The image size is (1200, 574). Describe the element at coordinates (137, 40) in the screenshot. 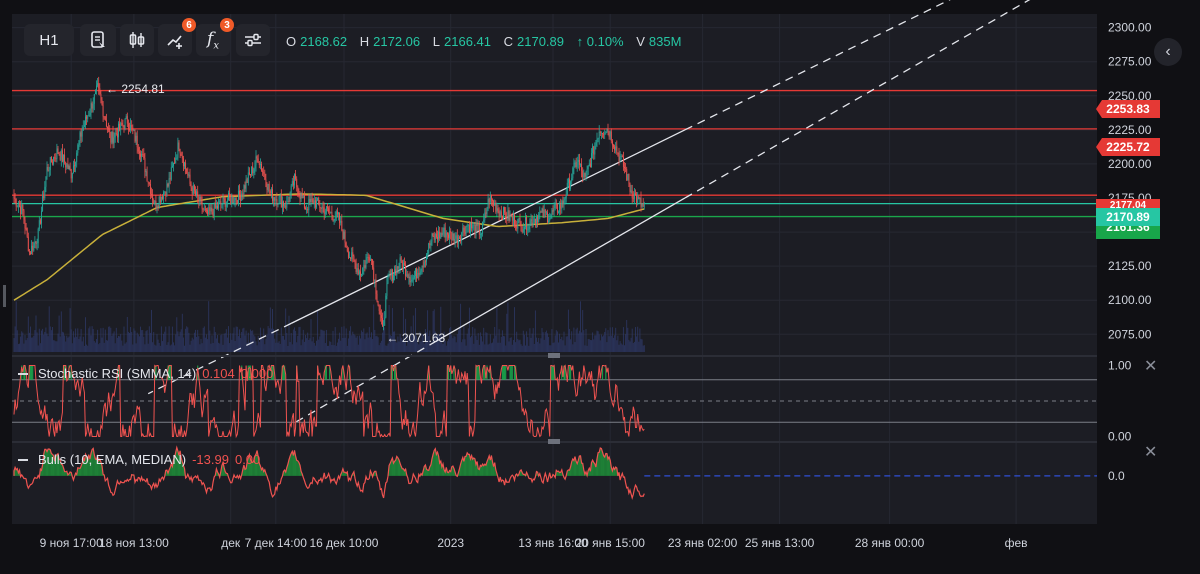

I see `chart-type-button` at that location.